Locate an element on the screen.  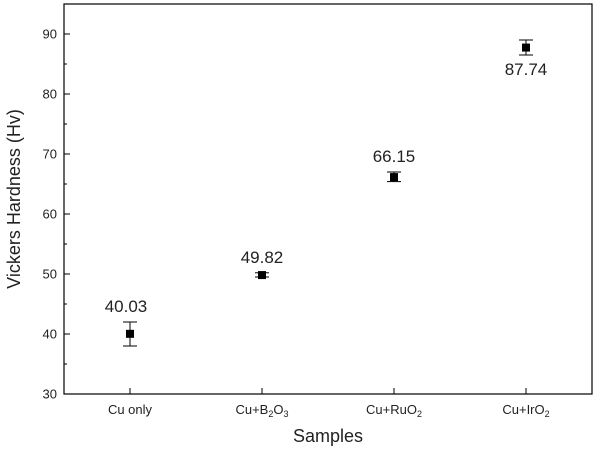
y-tick-label: 60 is located at coordinates (50, 214).